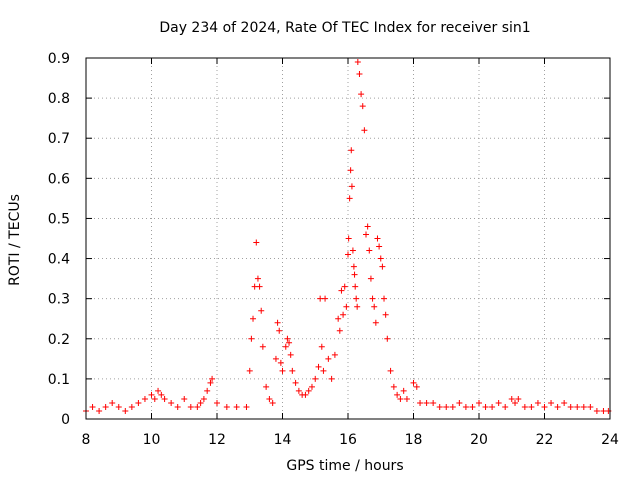 The height and width of the screenshot is (480, 640). I want to click on x-tick-label: 16, so click(348, 440).